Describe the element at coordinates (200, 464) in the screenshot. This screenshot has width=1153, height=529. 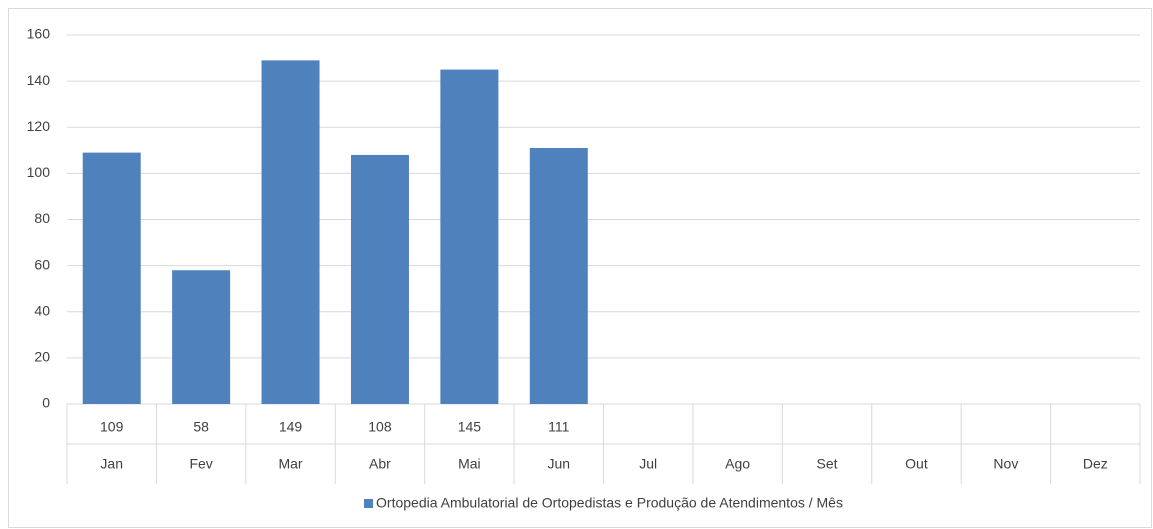
I see `x-tick-label: Fev` at that location.